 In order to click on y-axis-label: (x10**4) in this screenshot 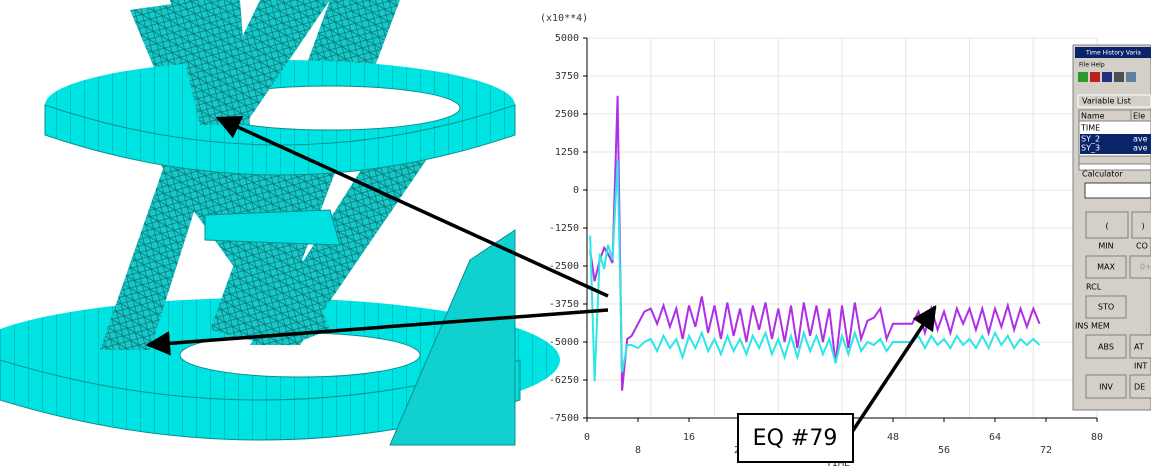, I will do `click(564, 18)`.